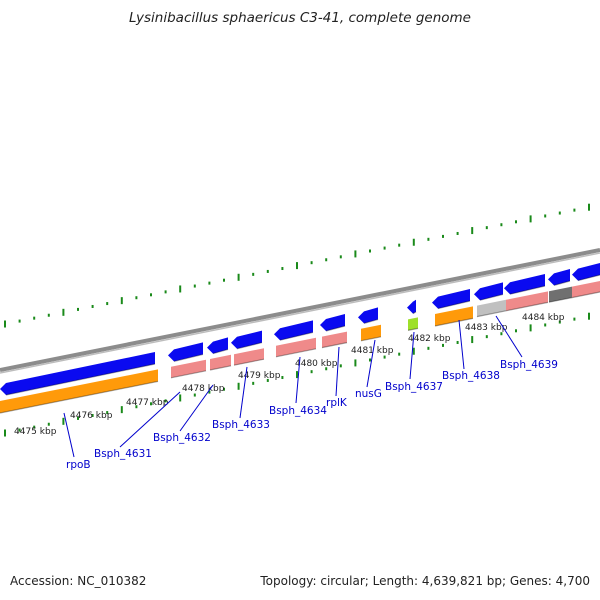 The image size is (600, 600). What do you see at coordinates (588, 278) in the screenshot?
I see `gene-4642-forward-edge` at bounding box center [588, 278].